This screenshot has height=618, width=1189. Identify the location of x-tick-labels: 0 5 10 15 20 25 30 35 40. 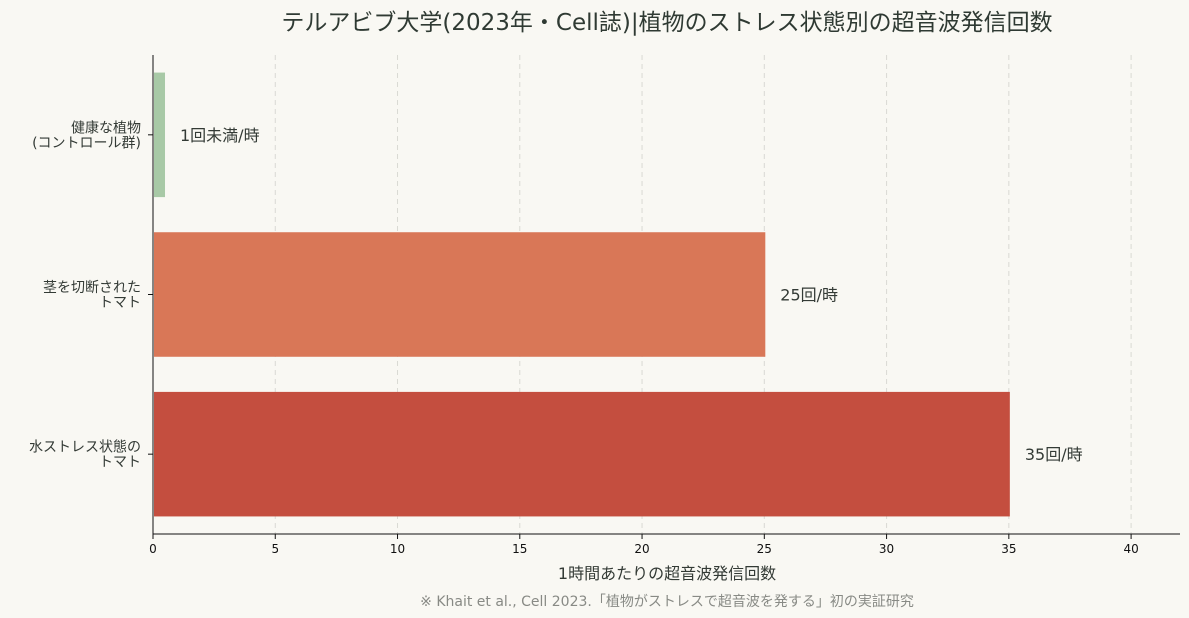
(644, 549).